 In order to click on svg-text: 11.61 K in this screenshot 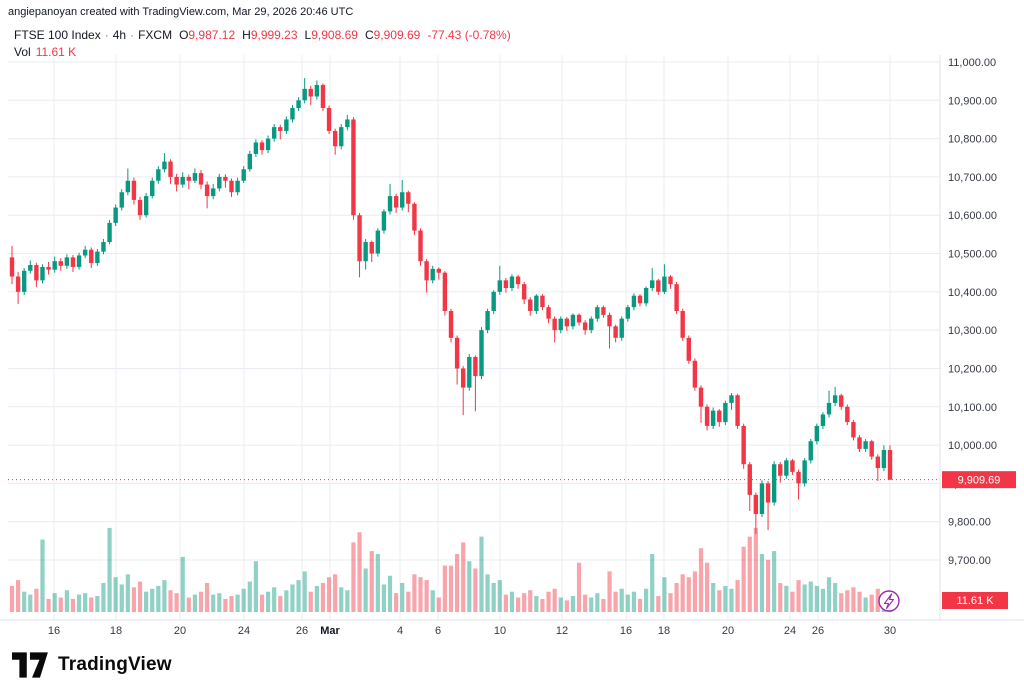, I will do `click(975, 601)`.